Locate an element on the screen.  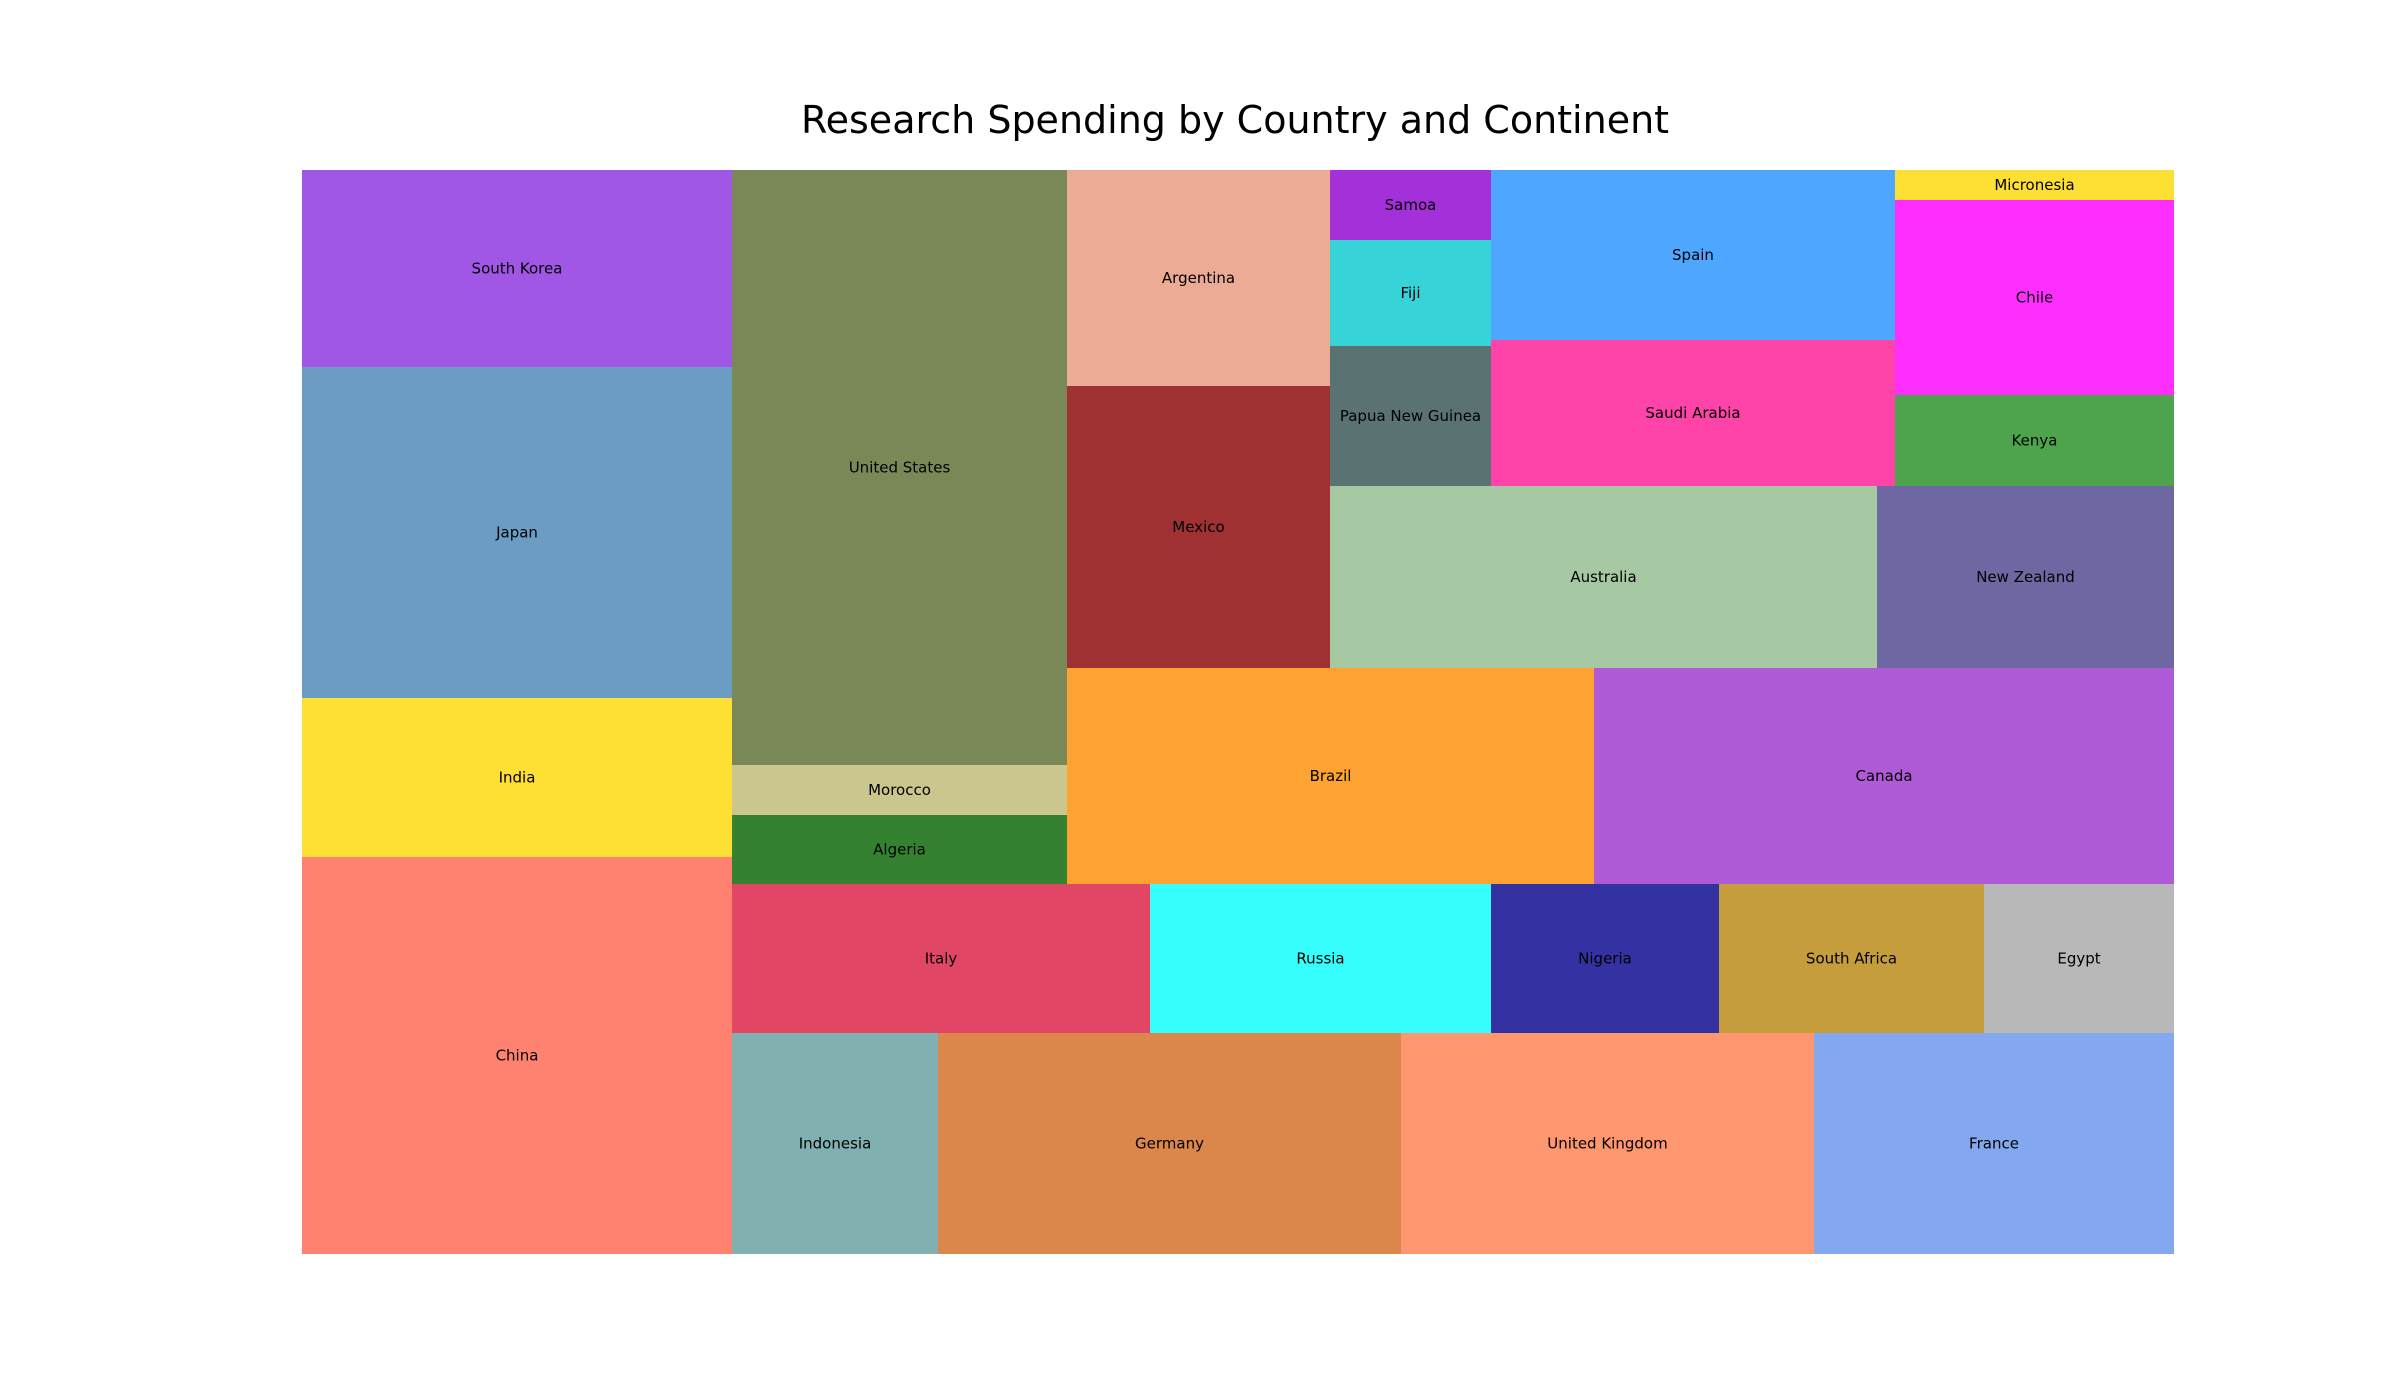
treemap-label-saudi-arabia: Saudi Arabia is located at coordinates (1692, 413).